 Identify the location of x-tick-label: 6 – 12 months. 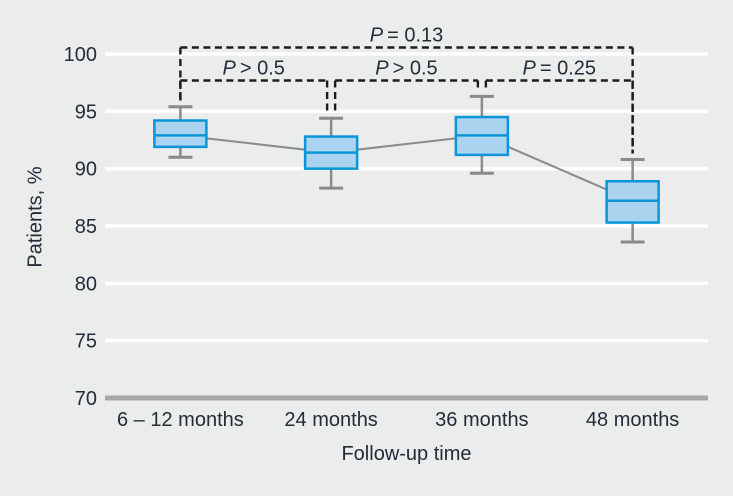
(180, 420).